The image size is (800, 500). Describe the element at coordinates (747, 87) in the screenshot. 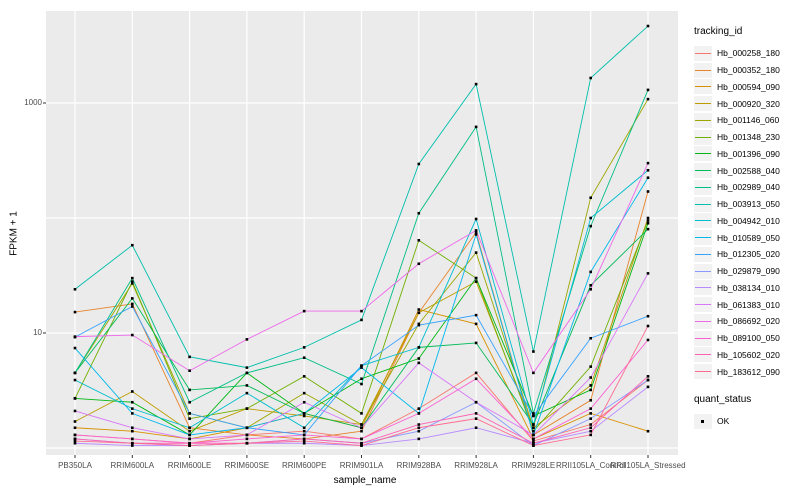

I see `legend-item: Hb_000594_090` at that location.